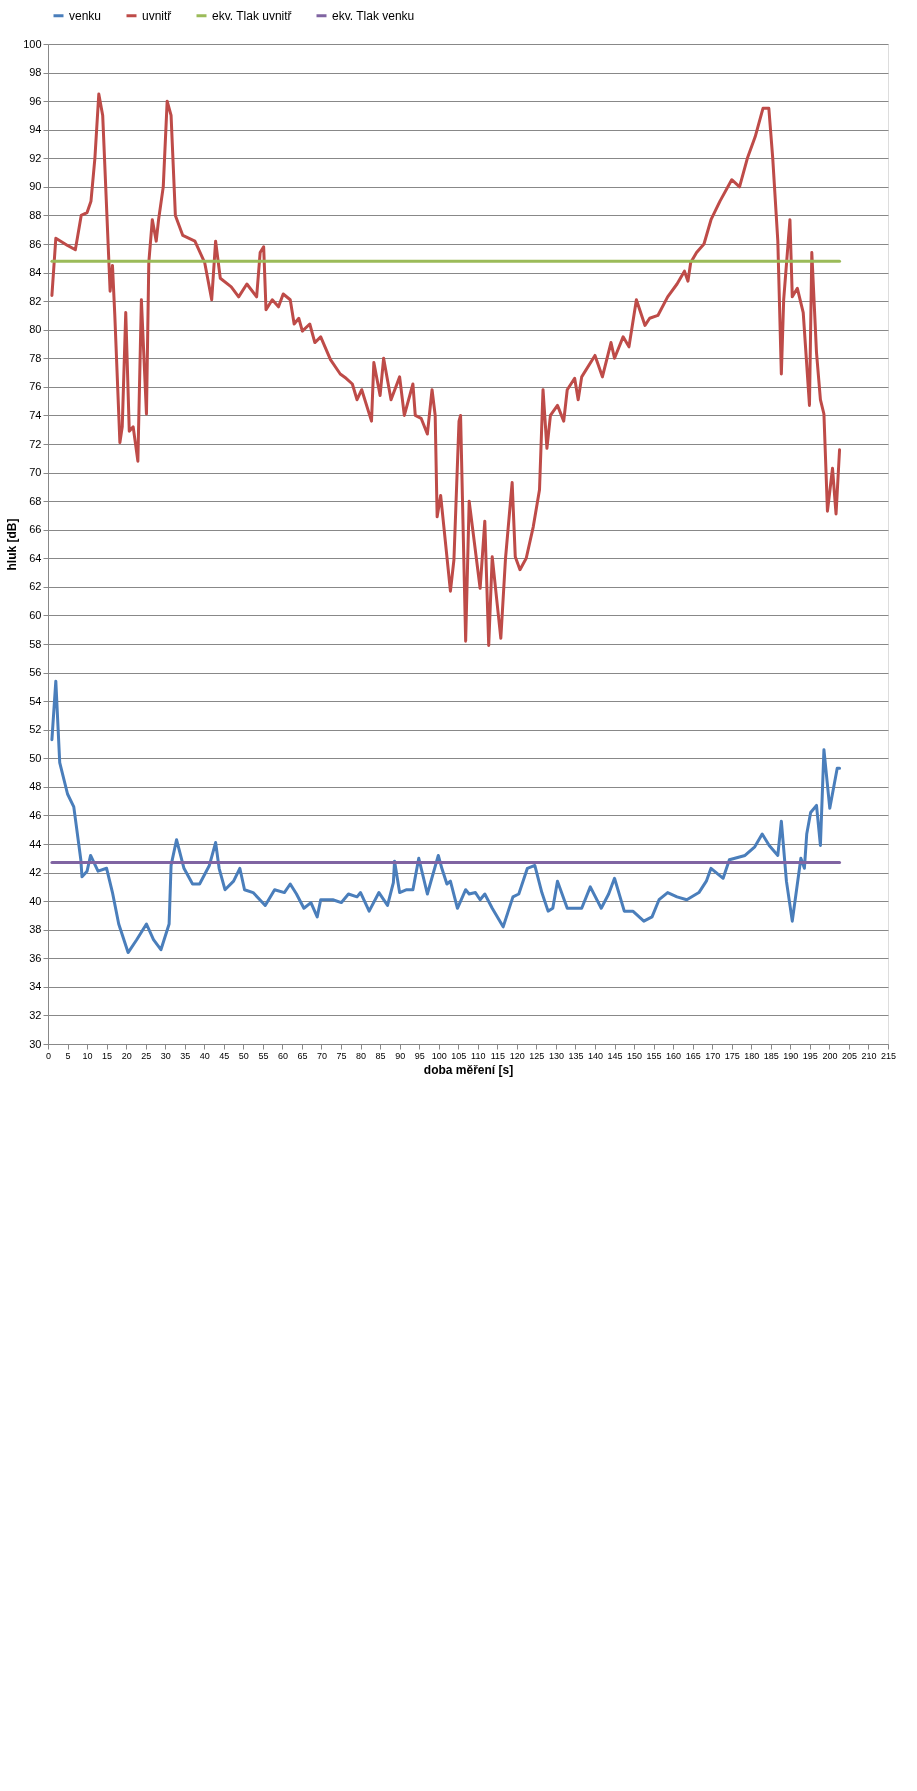  I want to click on x-tick-label: 115, so click(497, 1055).